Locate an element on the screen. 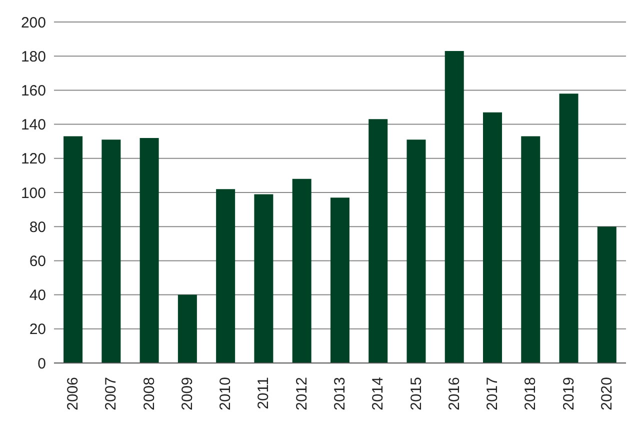 Image resolution: width=634 pixels, height=421 pixels. y-tick-label: 140 is located at coordinates (33, 125).